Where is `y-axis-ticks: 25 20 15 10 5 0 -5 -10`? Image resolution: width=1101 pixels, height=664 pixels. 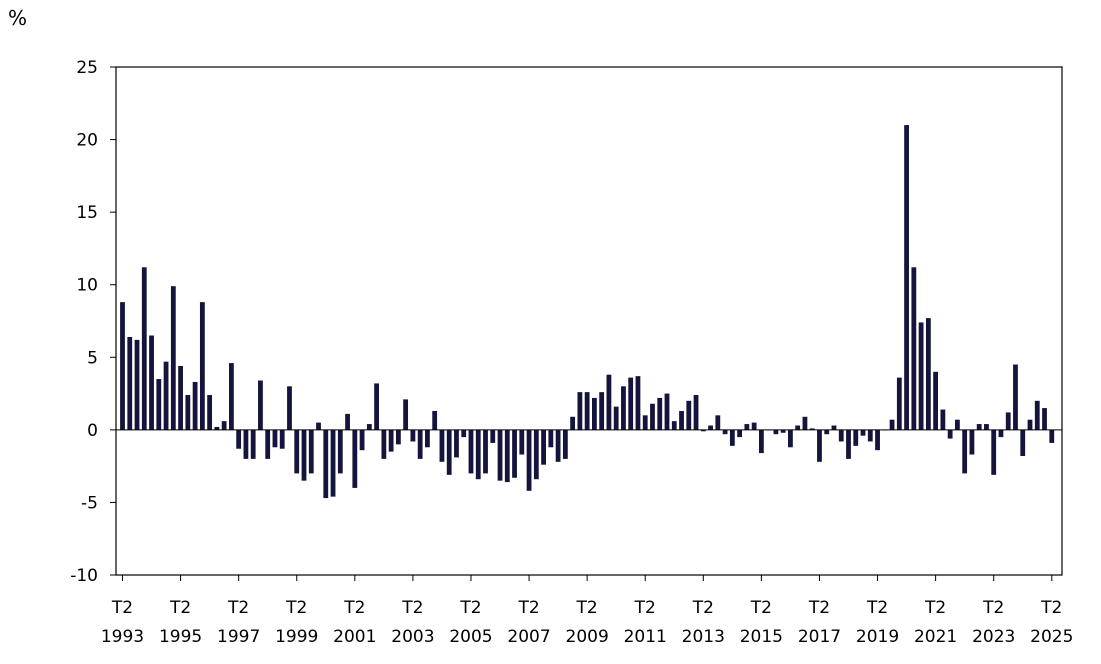
y-axis-ticks: 25 20 15 10 5 0 -5 -10 is located at coordinates (93, 322).